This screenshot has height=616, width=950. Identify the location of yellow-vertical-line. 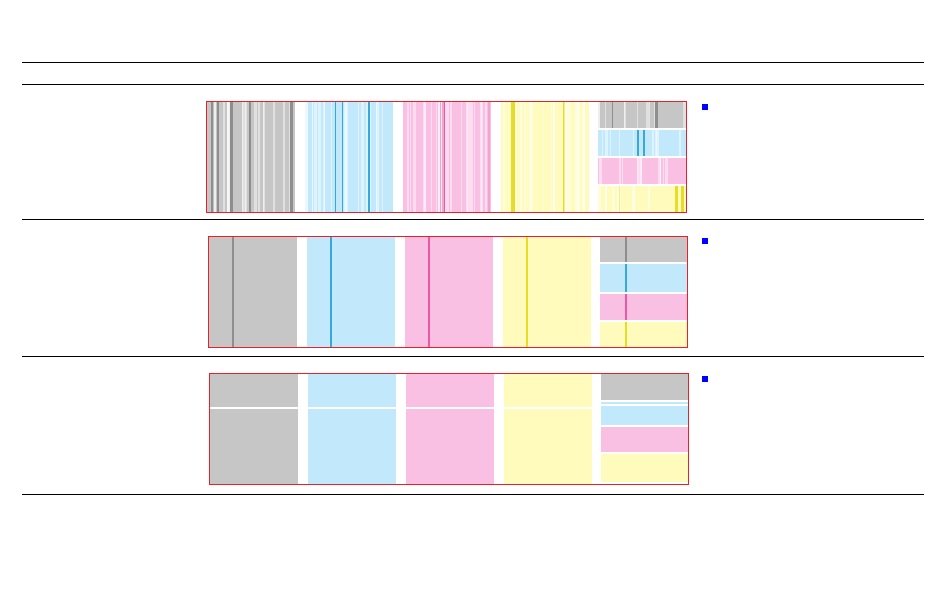
(626, 334).